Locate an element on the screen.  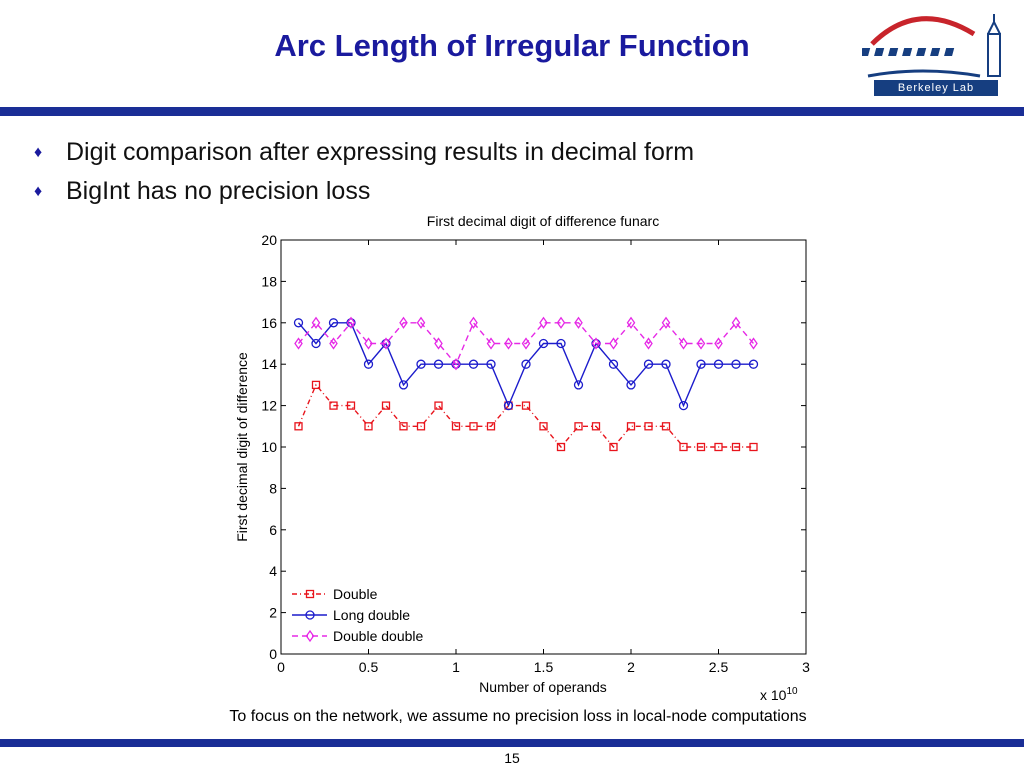
x-axis-label: Number of operands is located at coordinates (543, 687).